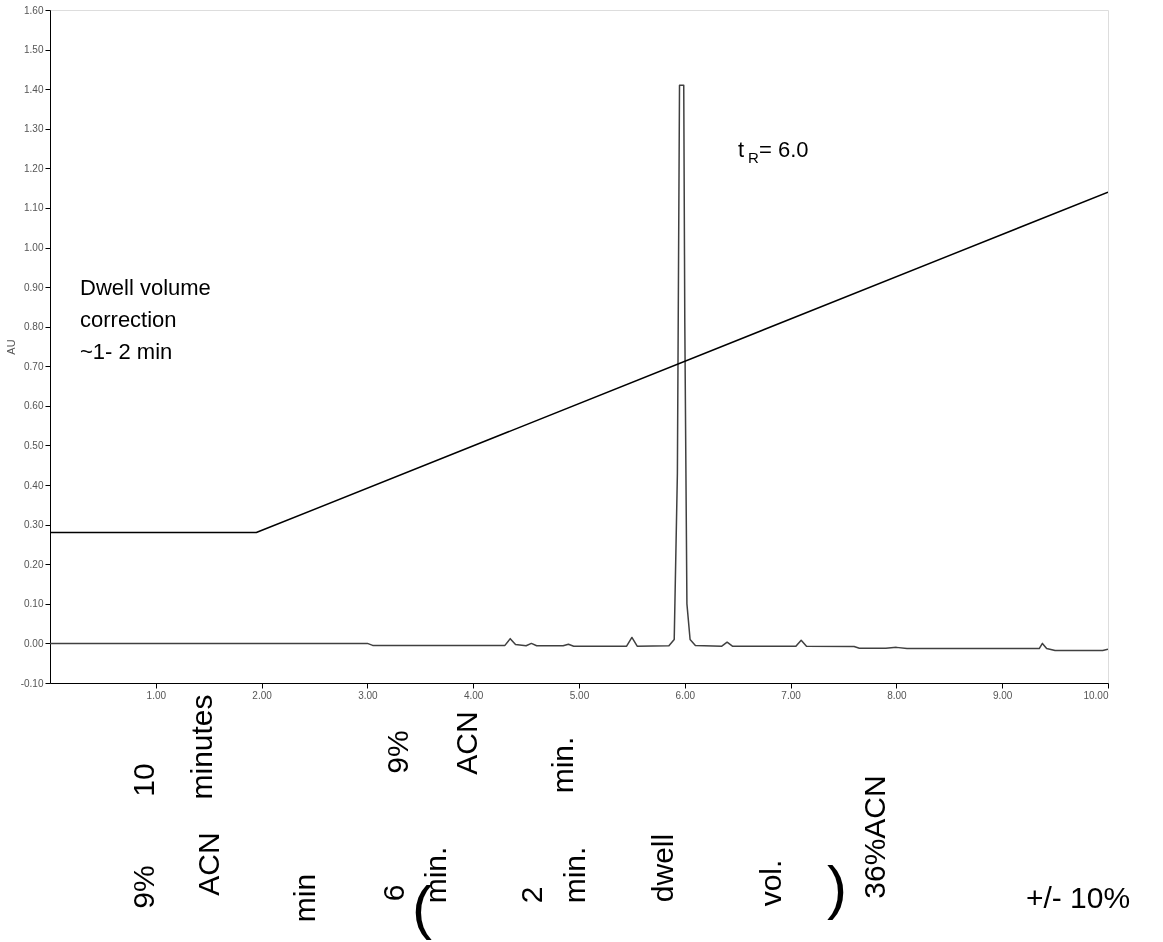  Describe the element at coordinates (145, 319) in the screenshot. I see `annotation: Dwell volume correction ~1- 2 min` at that location.